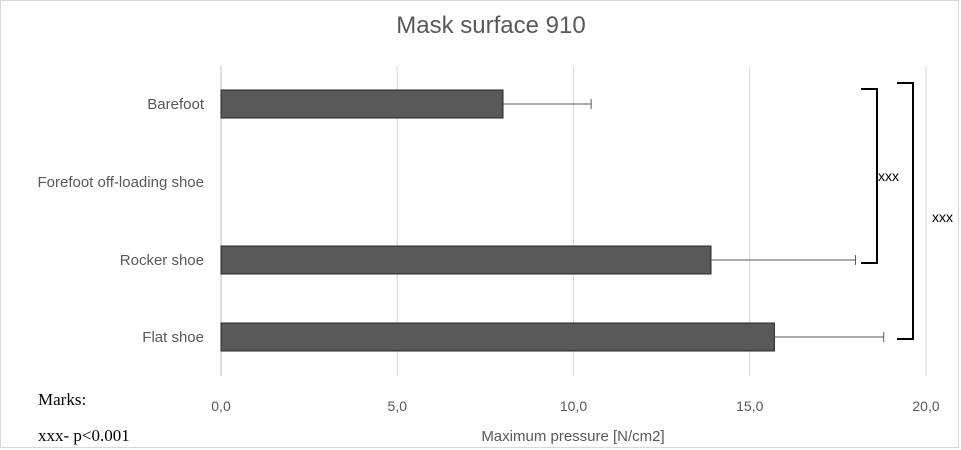  I want to click on marks-legend: xxx- p<0.001, so click(84, 435).